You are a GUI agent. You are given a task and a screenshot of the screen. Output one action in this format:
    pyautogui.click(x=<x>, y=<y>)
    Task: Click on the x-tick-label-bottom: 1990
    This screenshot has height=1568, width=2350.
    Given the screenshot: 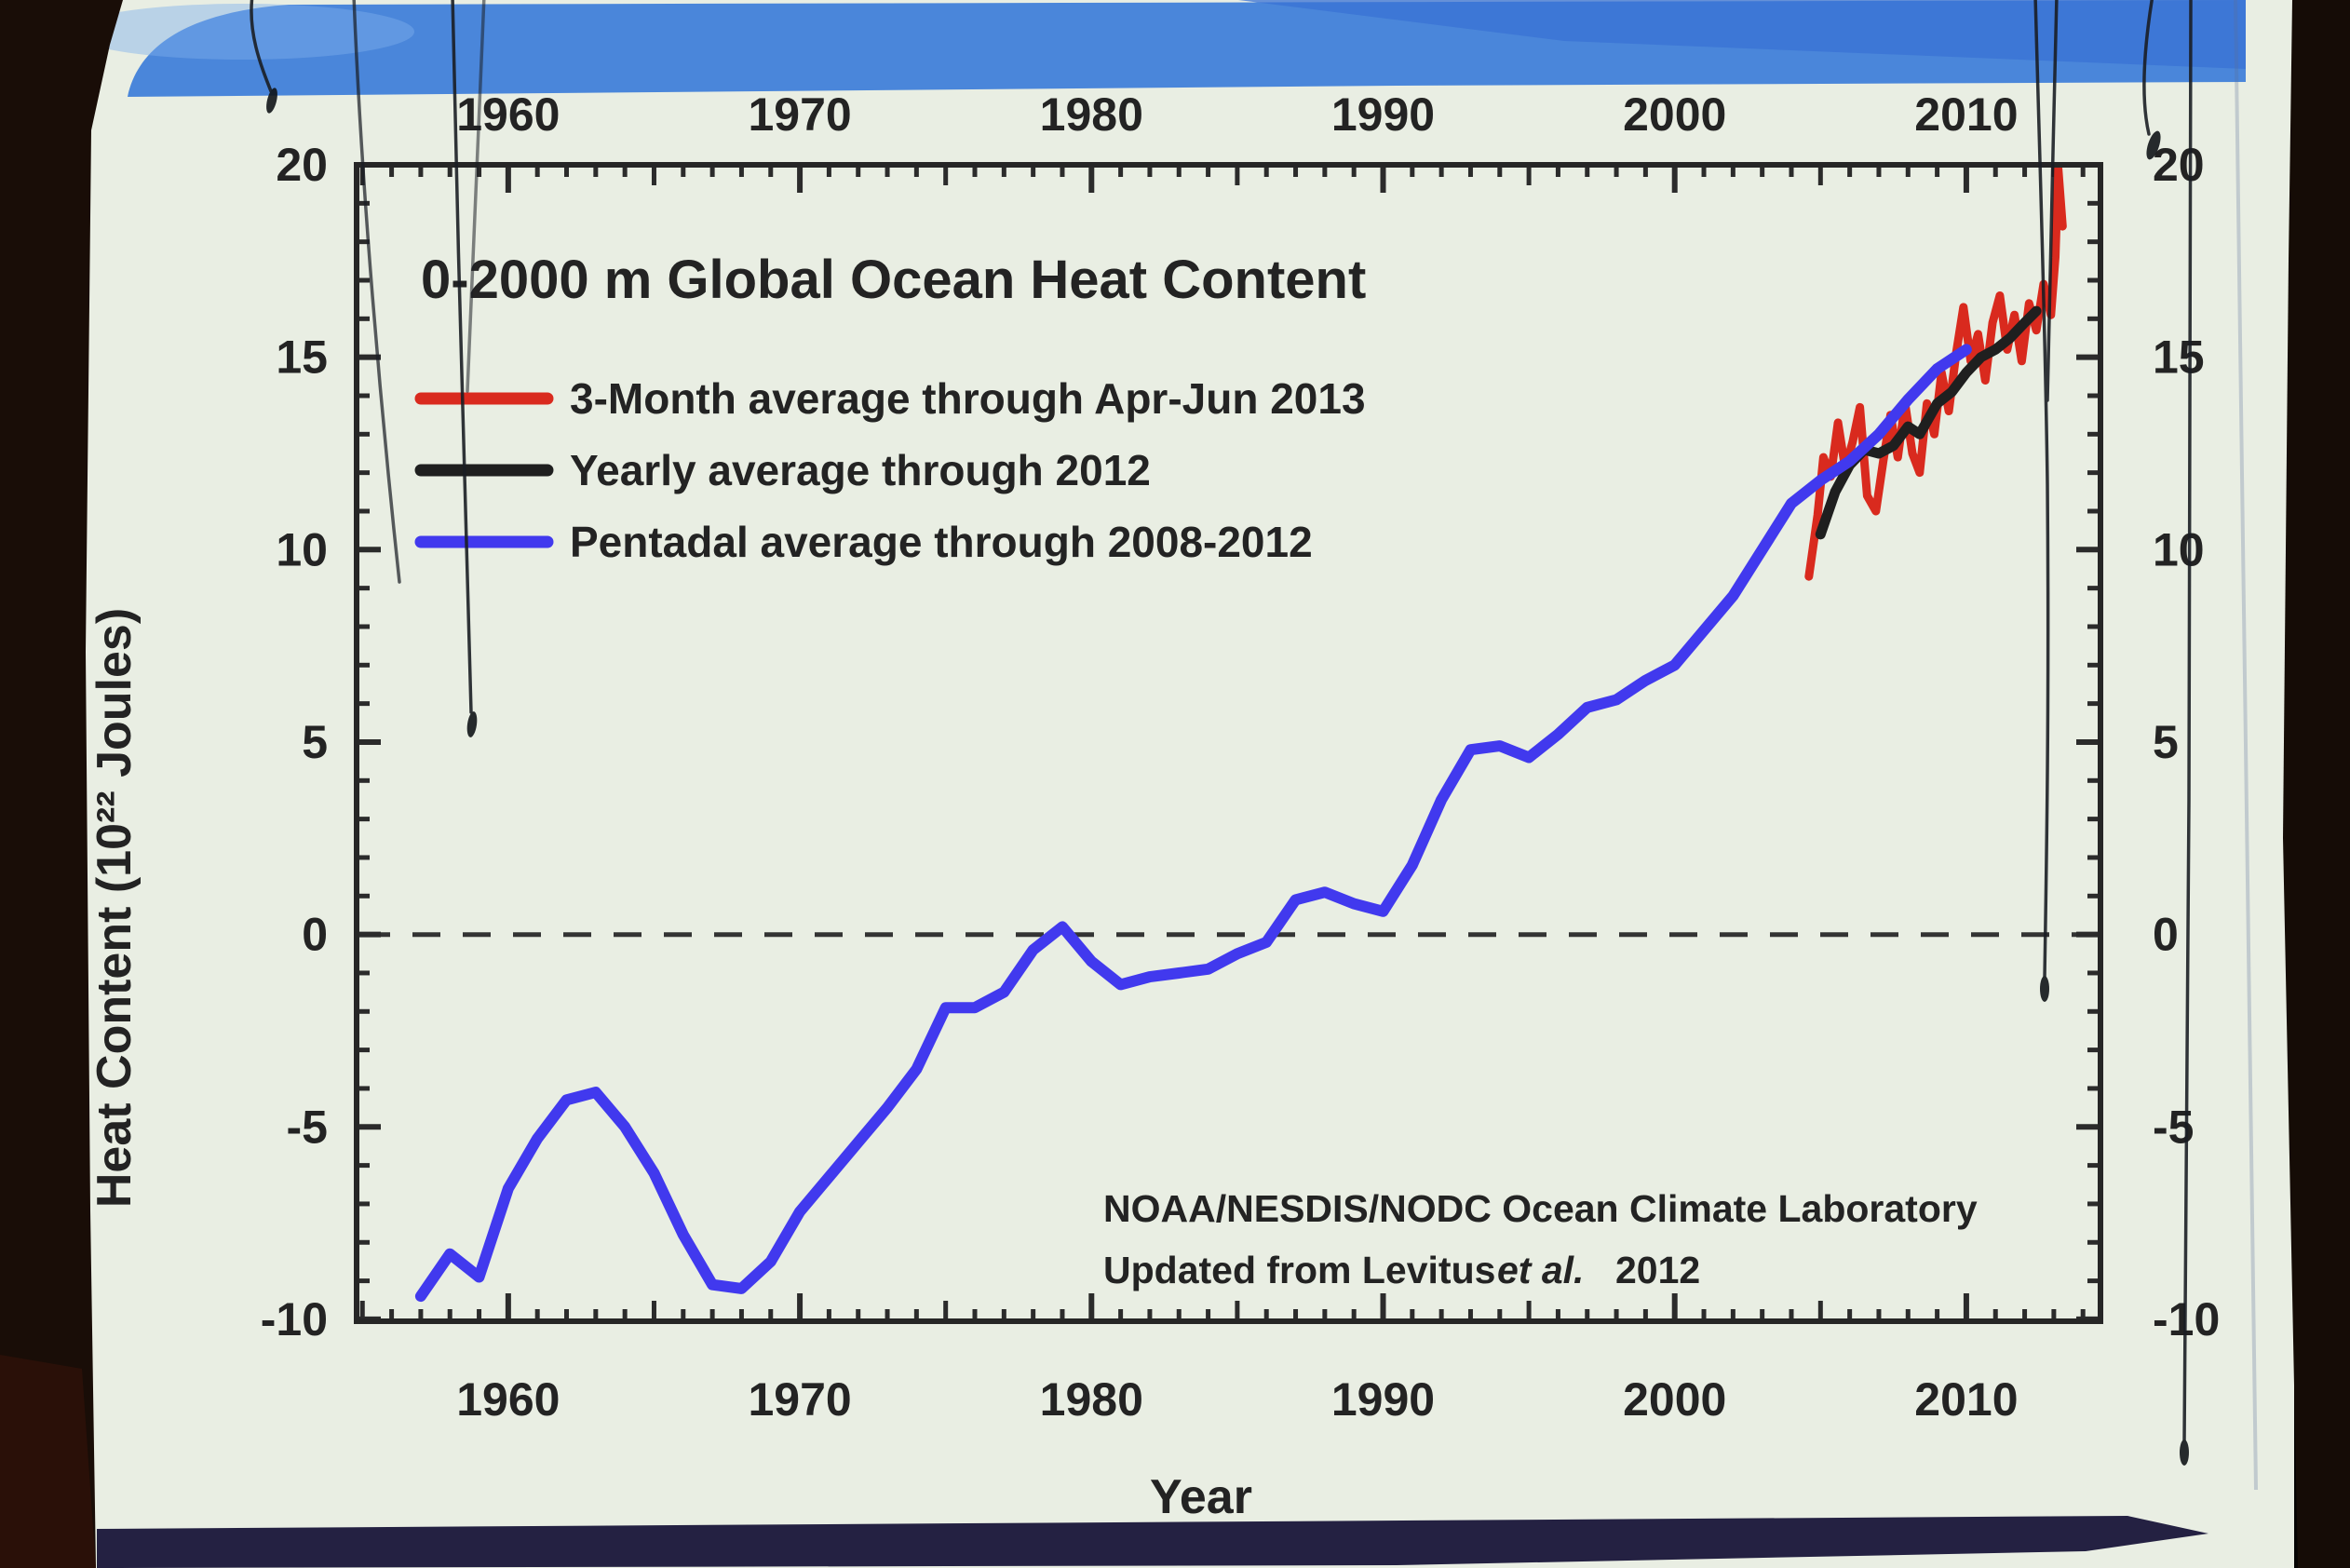 What is the action you would take?
    pyautogui.click(x=1383, y=1400)
    